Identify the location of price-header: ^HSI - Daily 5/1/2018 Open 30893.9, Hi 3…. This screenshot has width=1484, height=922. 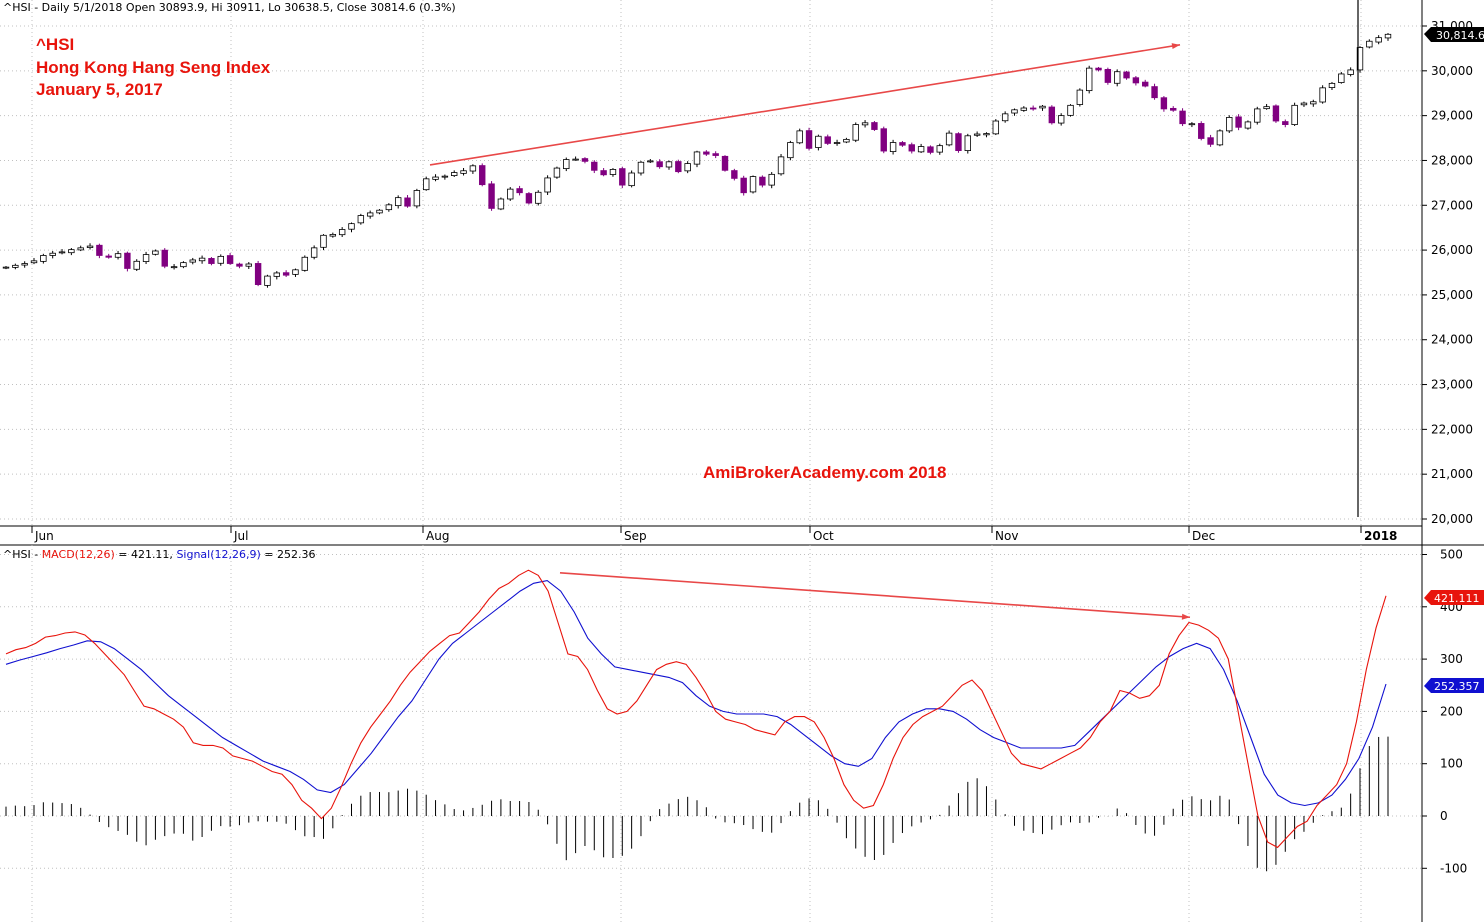
(229, 7).